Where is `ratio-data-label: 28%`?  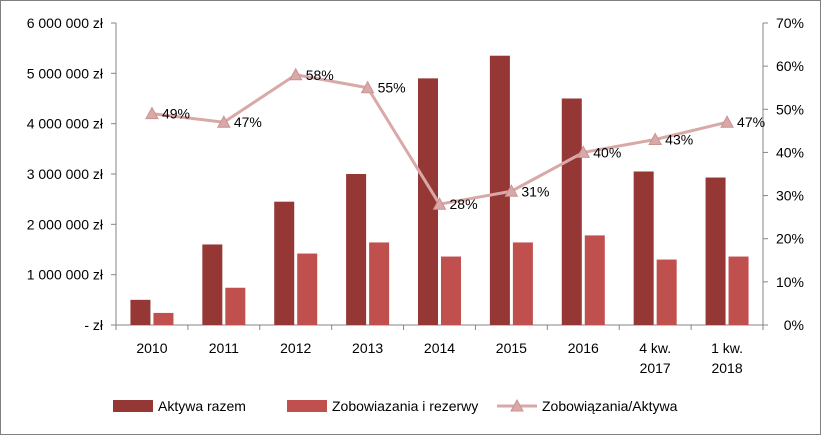 ratio-data-label: 28% is located at coordinates (464, 204).